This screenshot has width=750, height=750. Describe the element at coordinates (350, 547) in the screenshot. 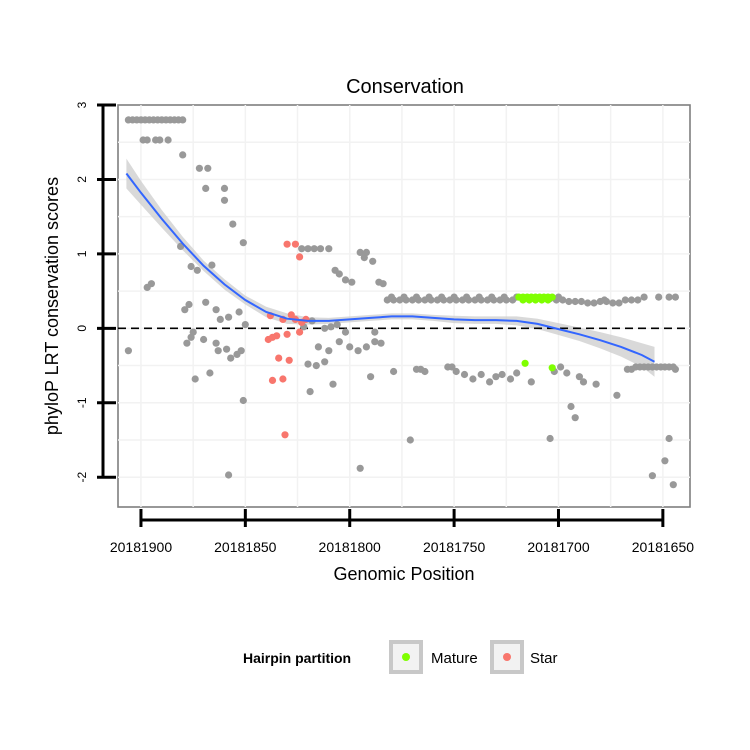

I see `x-tick-label: 20181800` at that location.